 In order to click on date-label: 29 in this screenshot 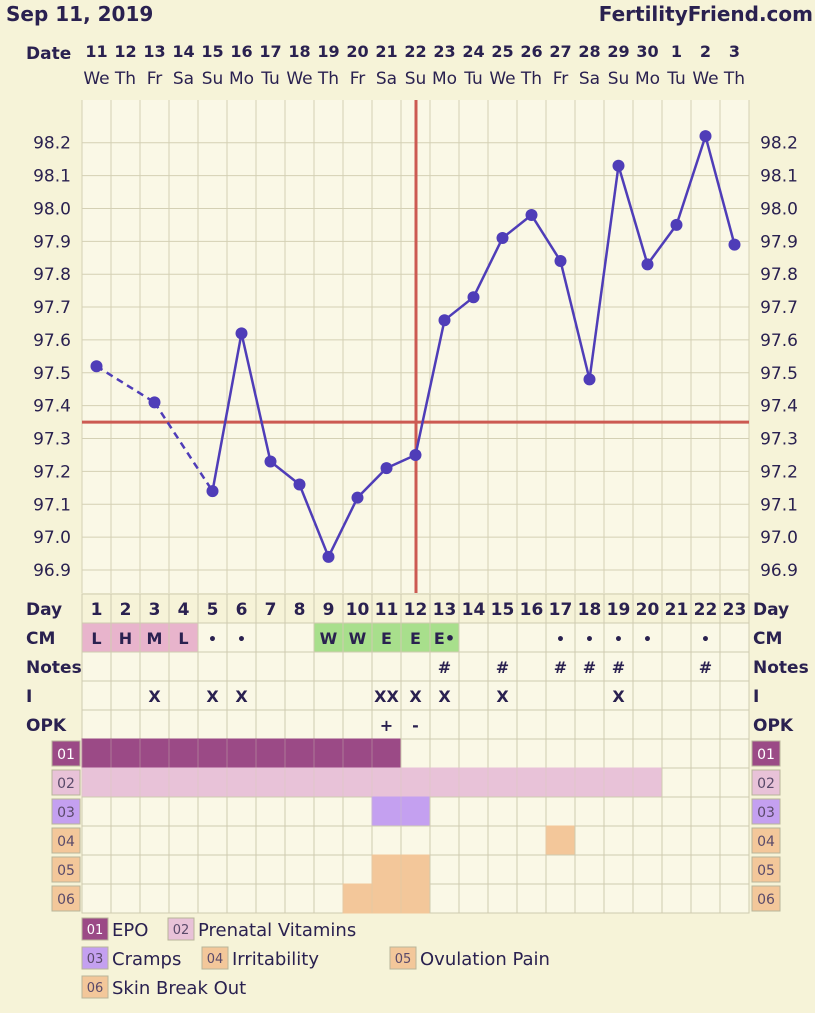, I will do `click(618, 51)`.